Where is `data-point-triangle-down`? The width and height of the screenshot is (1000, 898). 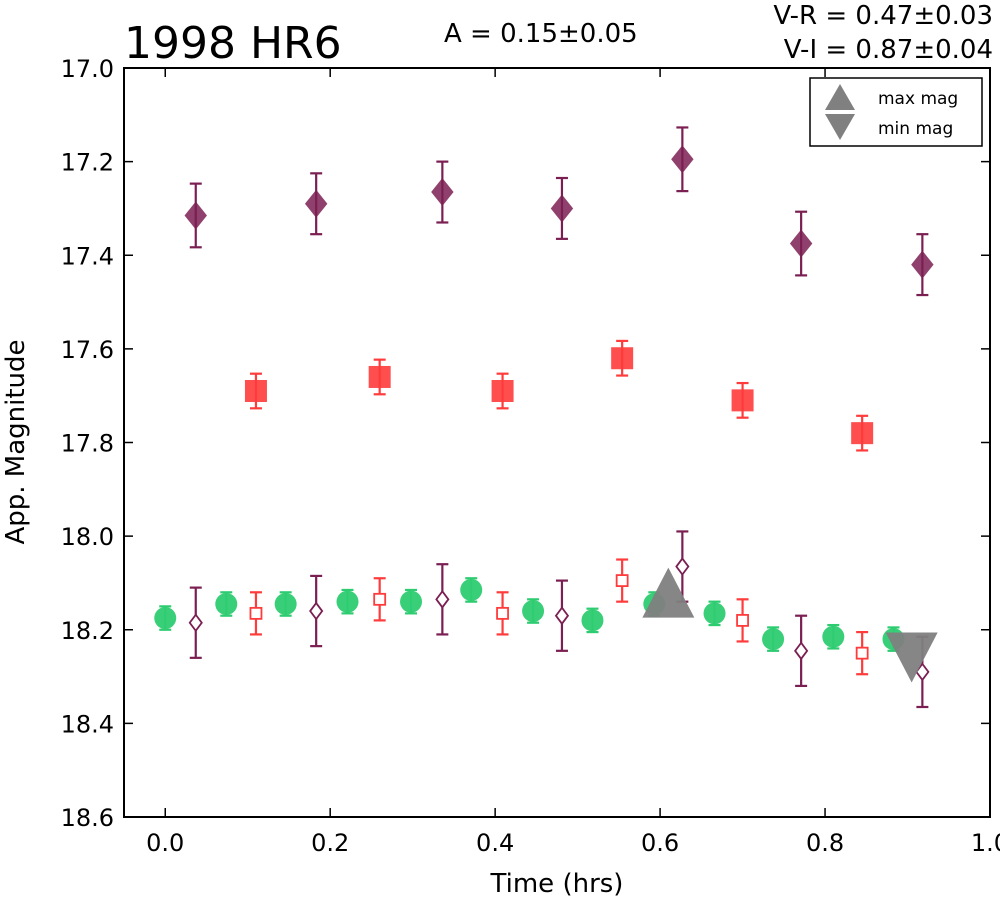 data-point-triangle-down is located at coordinates (911, 657).